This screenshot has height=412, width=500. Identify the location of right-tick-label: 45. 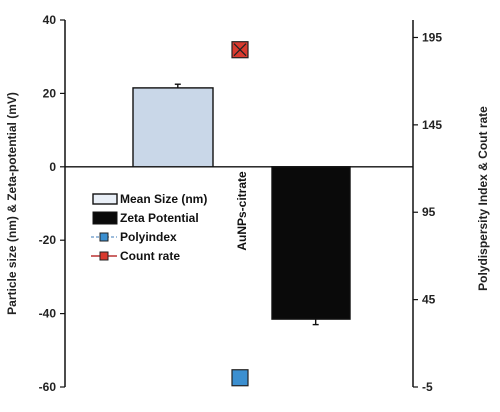
(429, 300).